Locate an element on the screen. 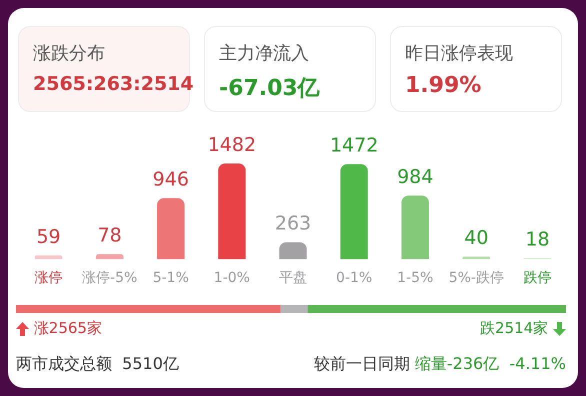  x-tick-label: 涨停-5% is located at coordinates (110, 278).